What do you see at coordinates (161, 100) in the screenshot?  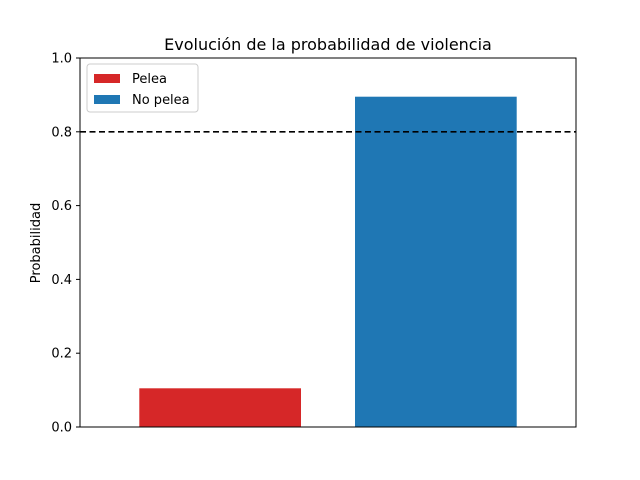 I see `legend-label: No pelea` at bounding box center [161, 100].